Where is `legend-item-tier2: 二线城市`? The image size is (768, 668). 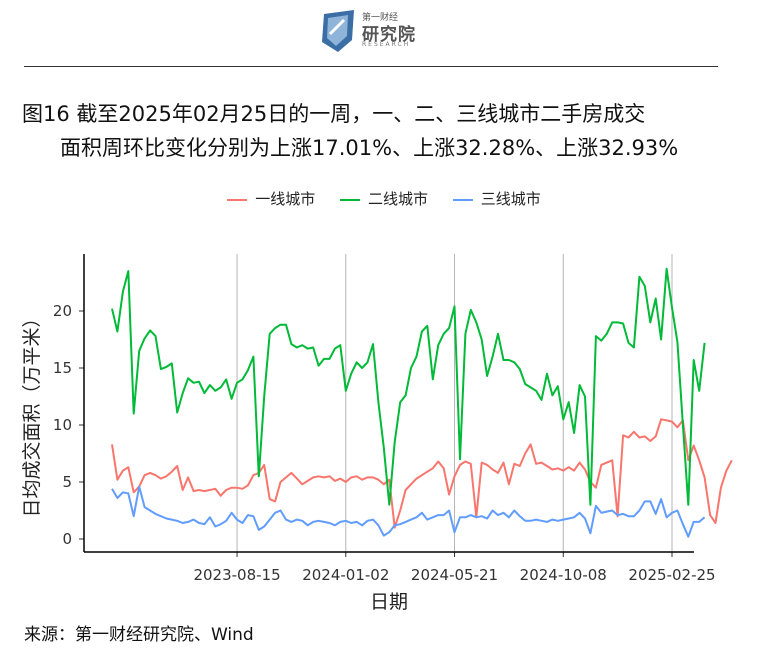
legend-item-tier2: 二线城市 is located at coordinates (383, 198).